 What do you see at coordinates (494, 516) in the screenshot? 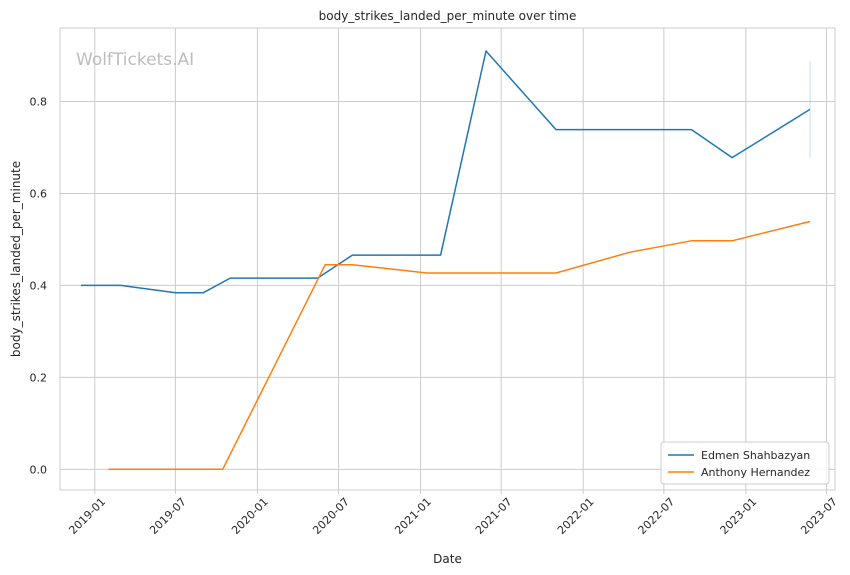
I see `x-tick-label: 2021-07` at bounding box center [494, 516].